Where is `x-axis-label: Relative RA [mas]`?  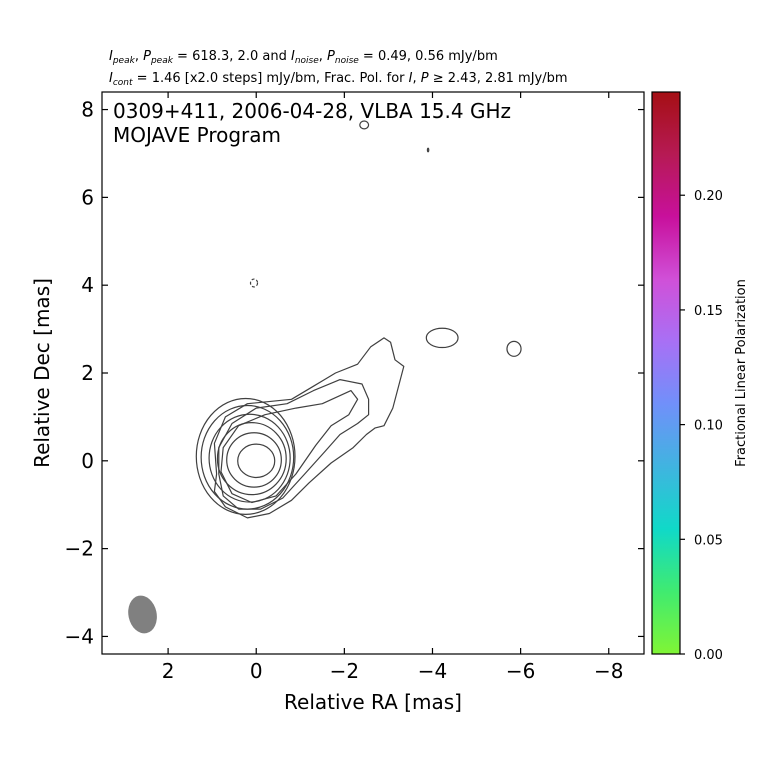 x-axis-label: Relative RA [mas] is located at coordinates (373, 702).